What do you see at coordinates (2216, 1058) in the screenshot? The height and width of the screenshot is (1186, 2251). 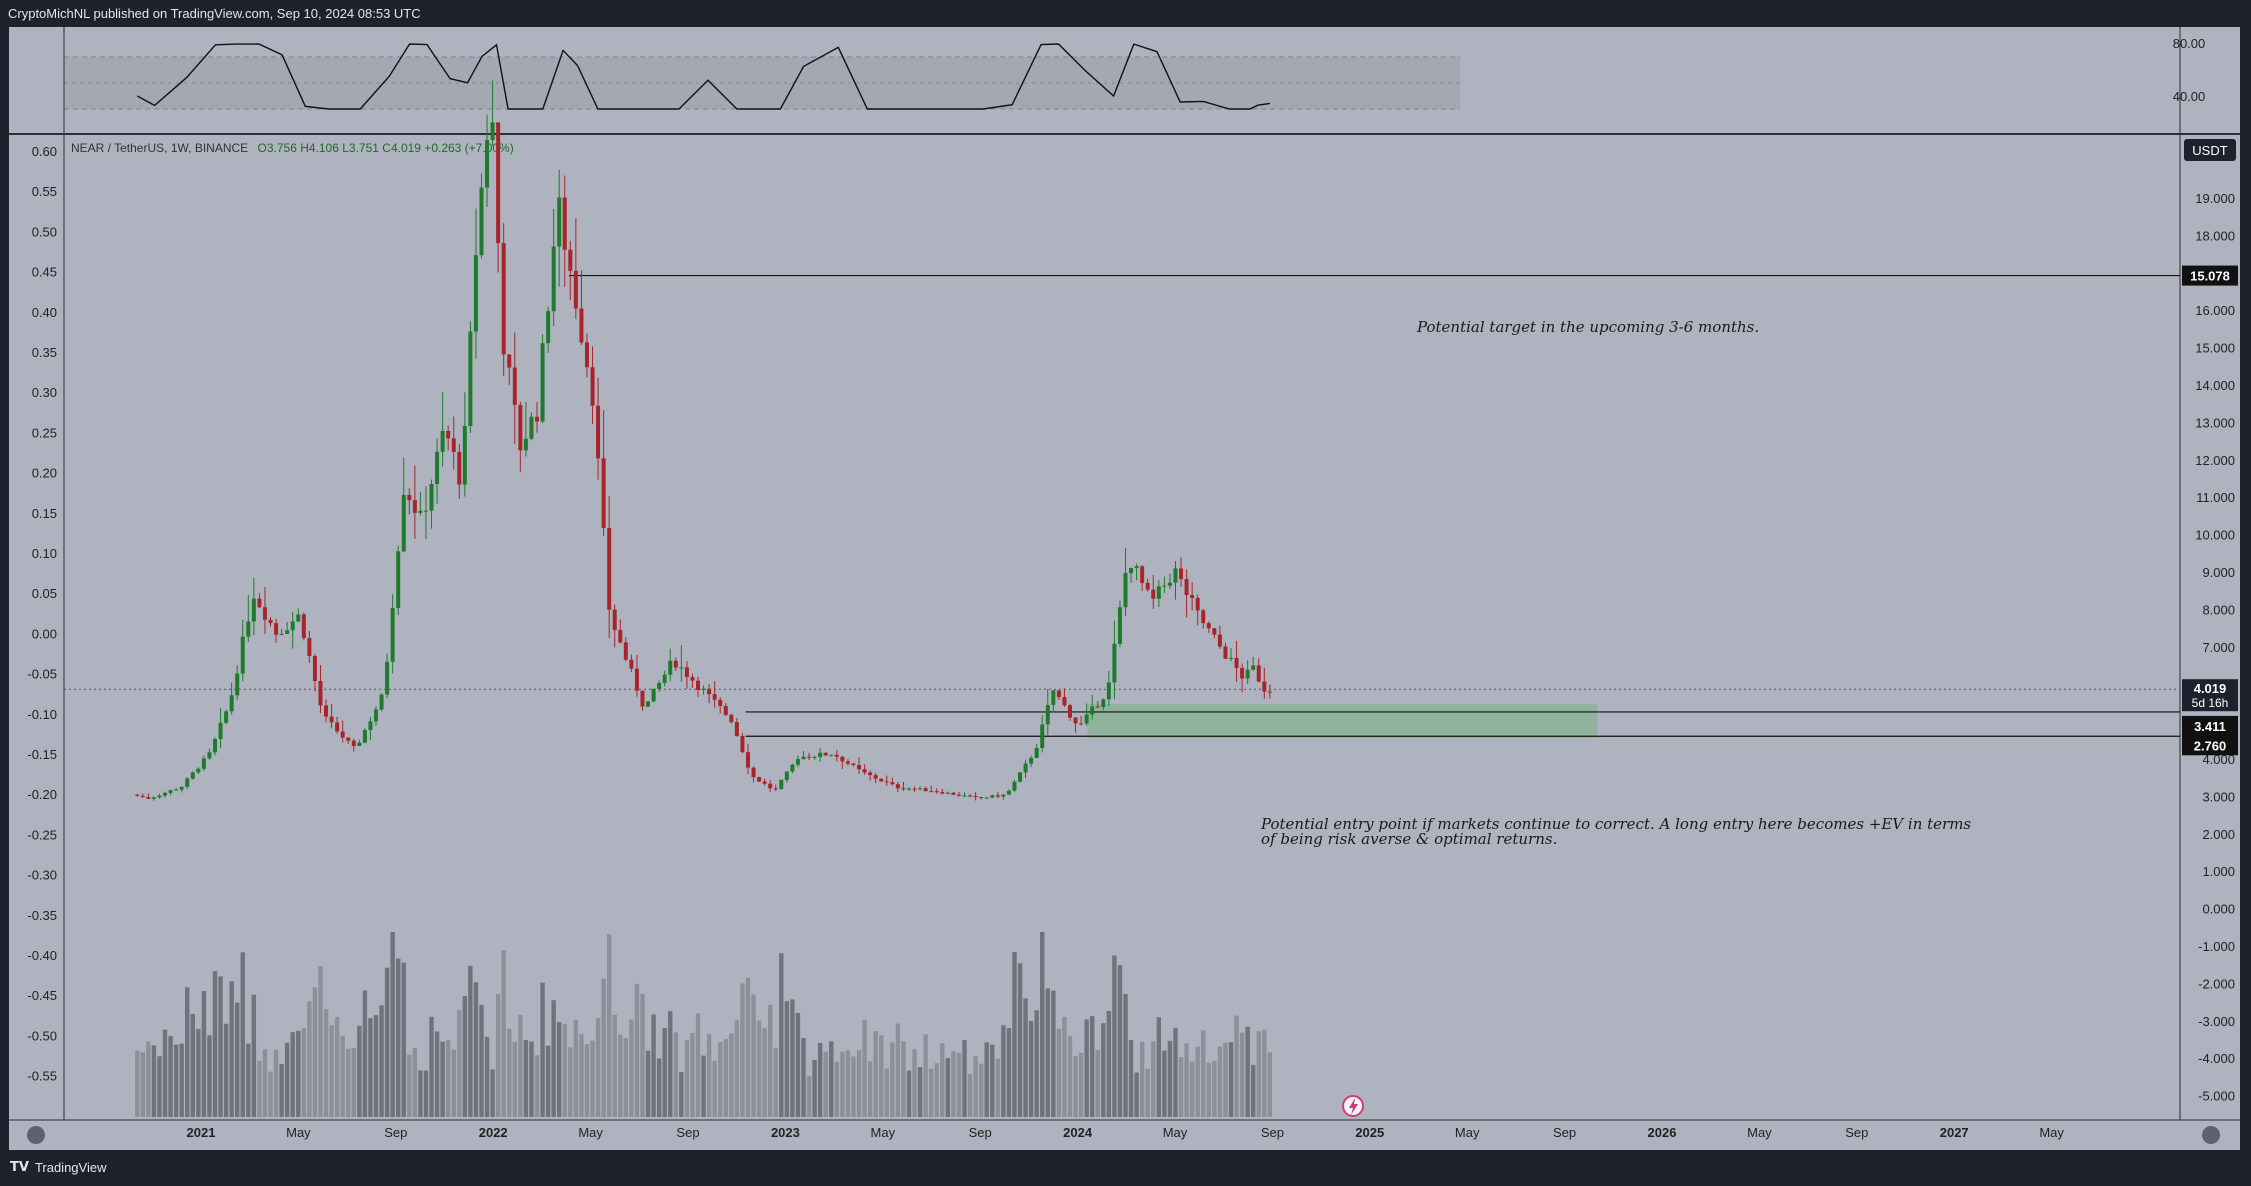 I see `right-axis-tick: -4.000` at bounding box center [2216, 1058].